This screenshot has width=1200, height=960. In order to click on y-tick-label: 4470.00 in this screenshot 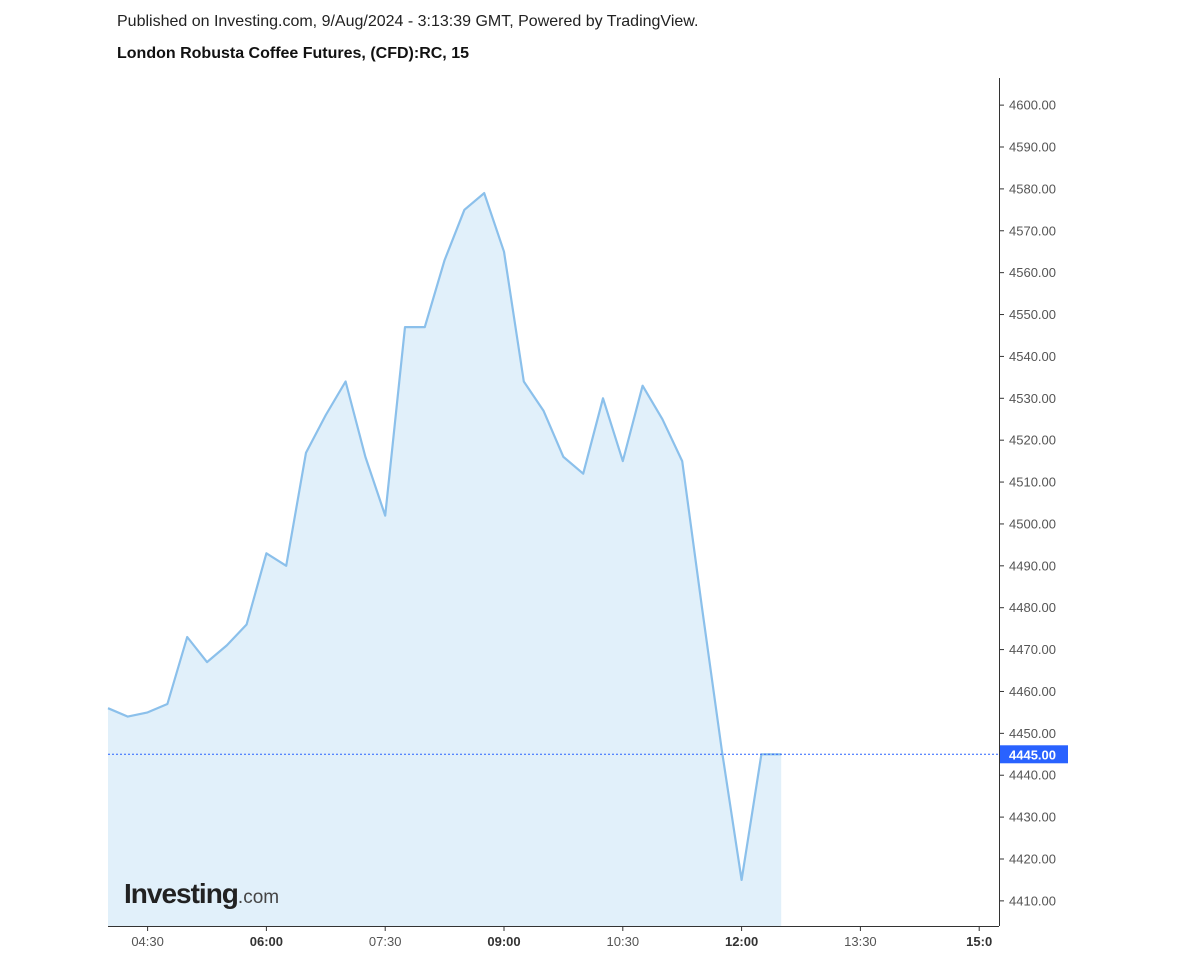, I will do `click(1032, 649)`.